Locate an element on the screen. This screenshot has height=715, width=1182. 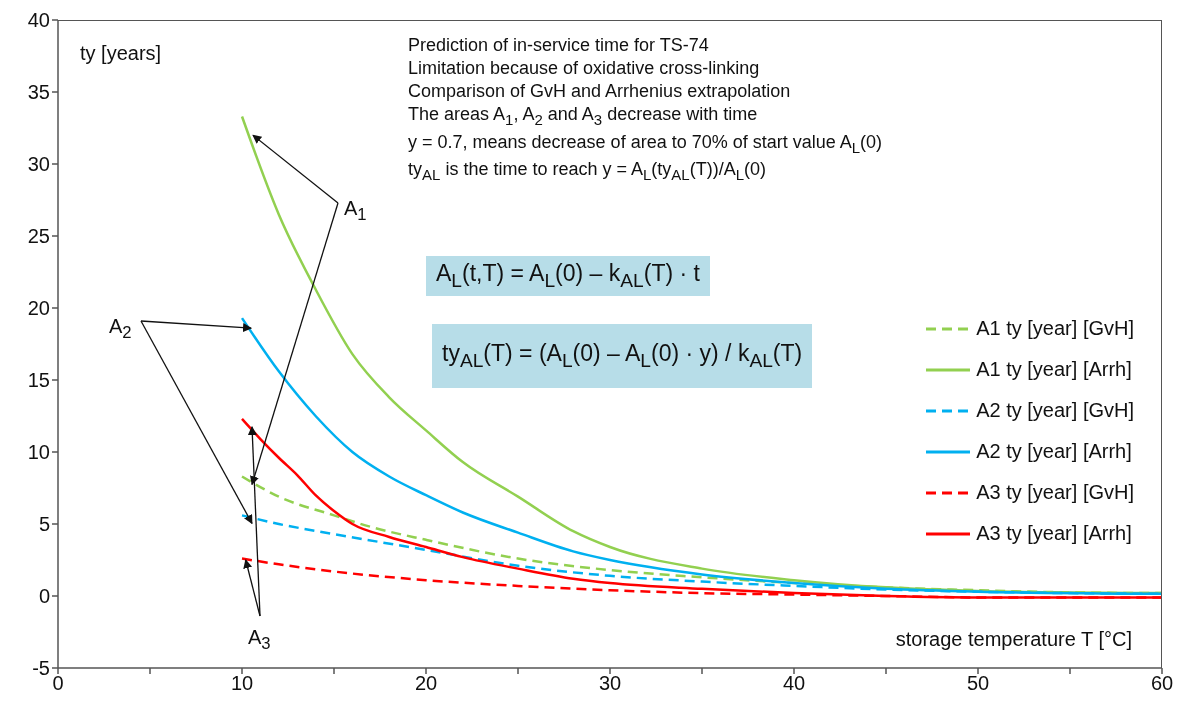
y-tick-label: 30 is located at coordinates (38, 164).